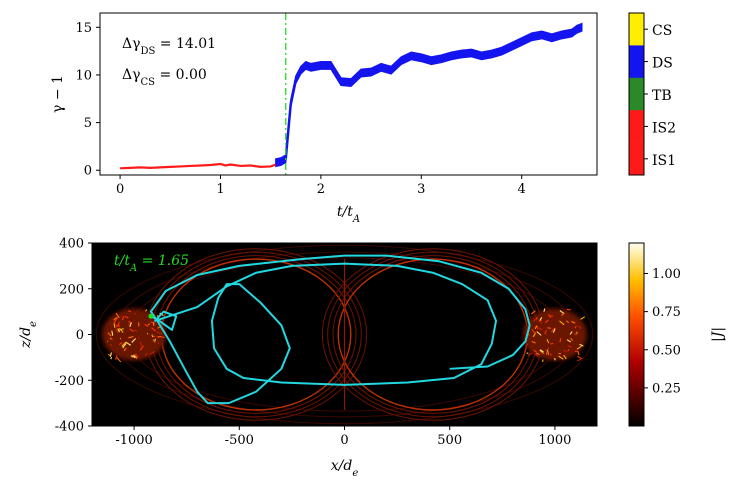 This screenshot has width=747, height=498. I want to click on top-category-colorbar: CS DS TB IS2 IS1, so click(652, 94).